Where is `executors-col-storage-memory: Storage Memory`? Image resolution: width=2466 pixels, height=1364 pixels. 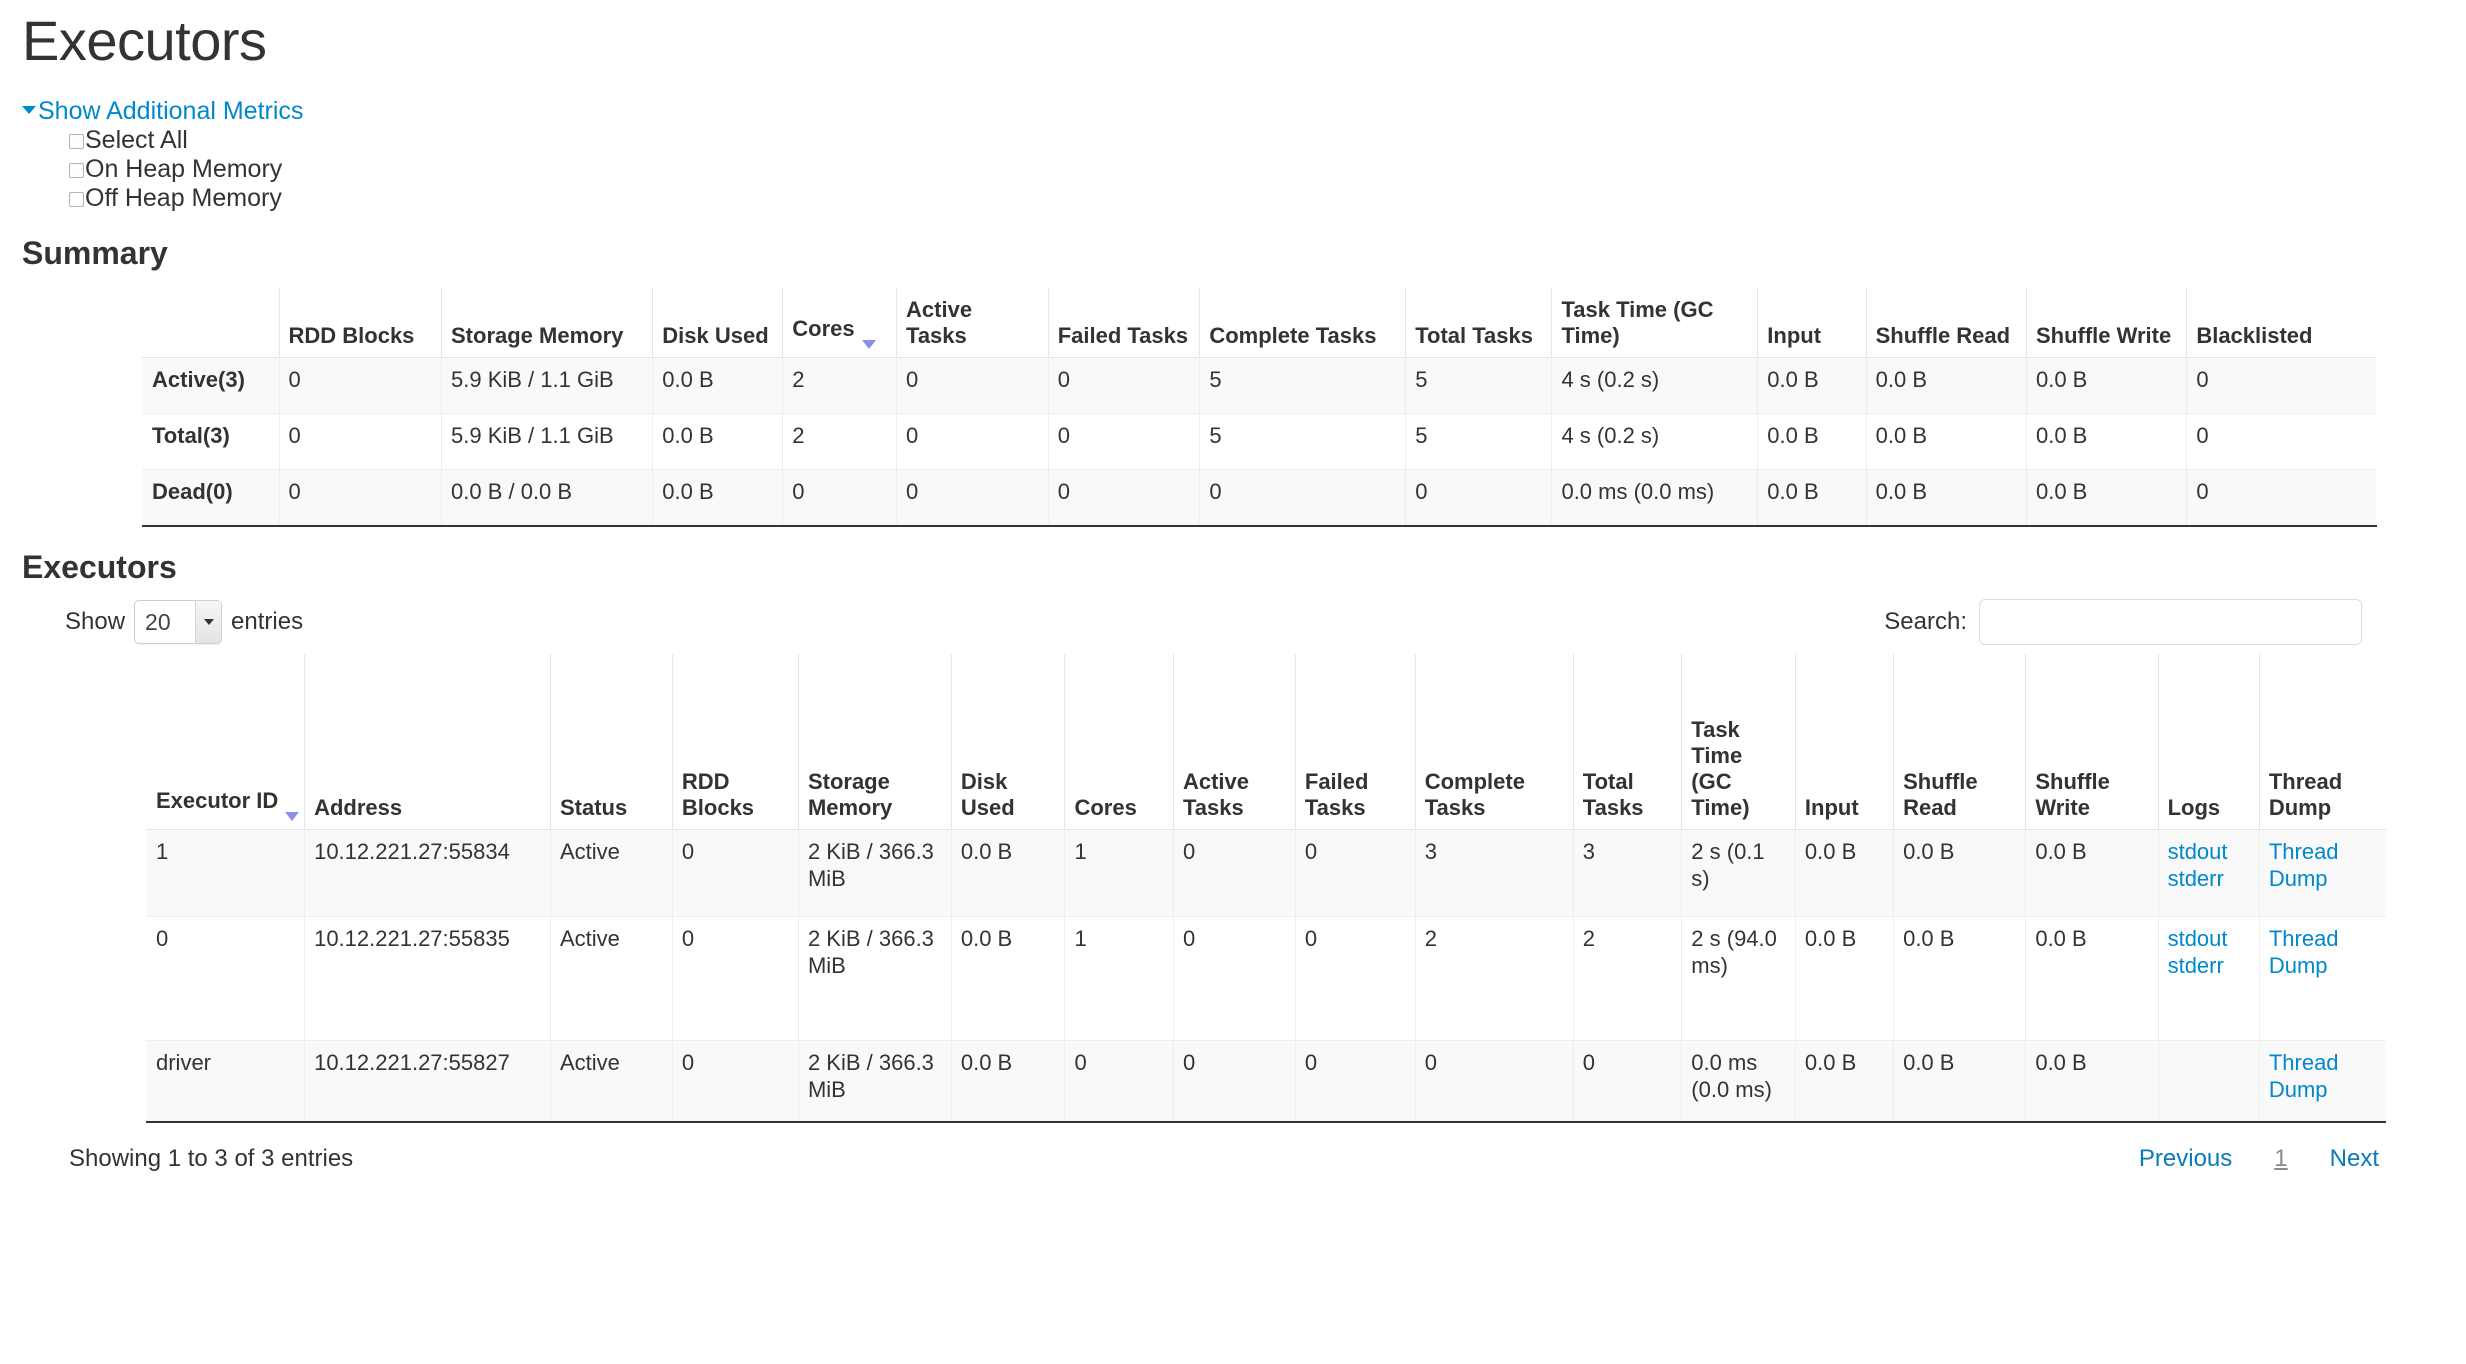 executors-col-storage-memory: Storage Memory is located at coordinates (874, 741).